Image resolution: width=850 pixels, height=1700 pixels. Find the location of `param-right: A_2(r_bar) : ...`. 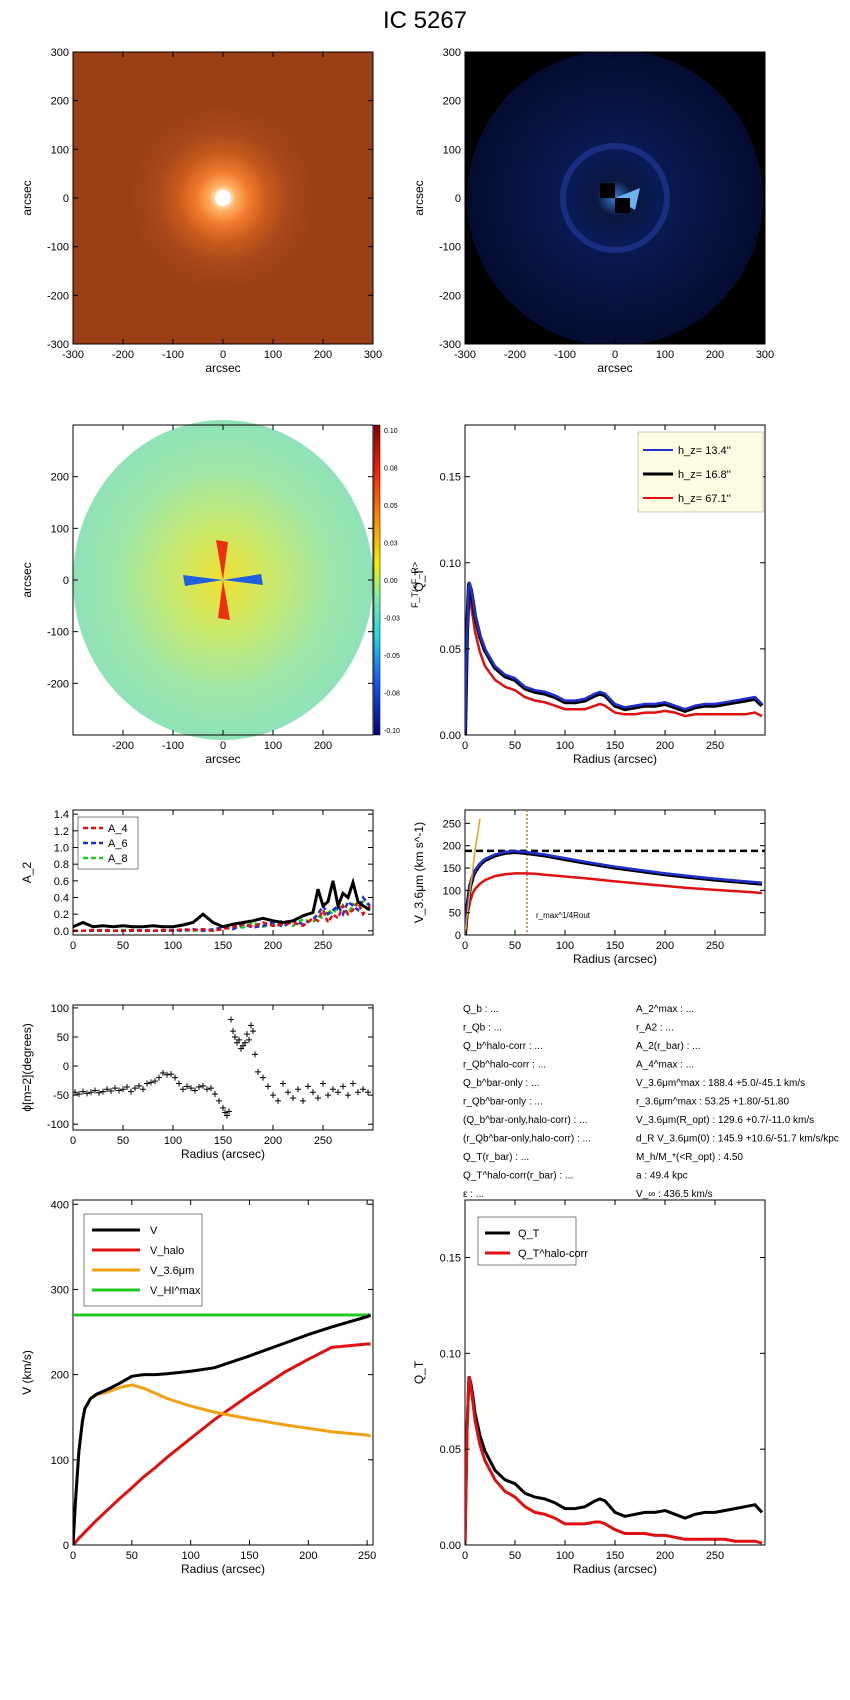

param-right: A_2(r_bar) : ... is located at coordinates (668, 1046).